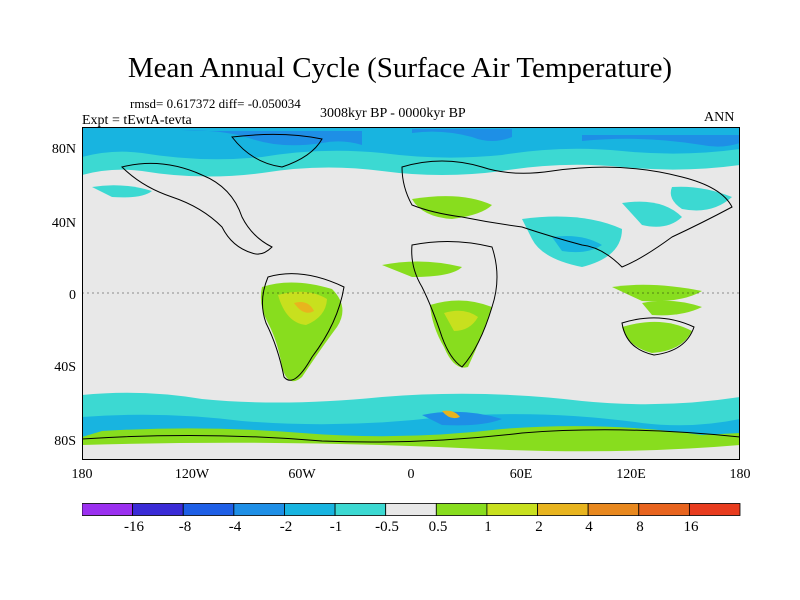 This screenshot has height=600, width=800. I want to click on australia-anomaly, so click(662, 326).